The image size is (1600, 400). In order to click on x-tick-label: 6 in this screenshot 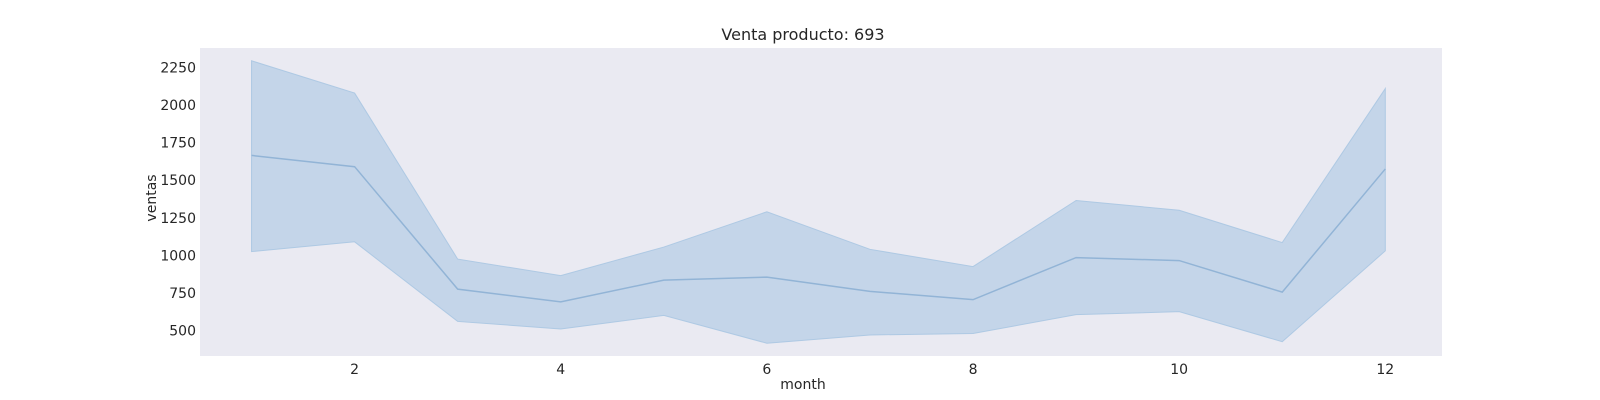, I will do `click(766, 370)`.